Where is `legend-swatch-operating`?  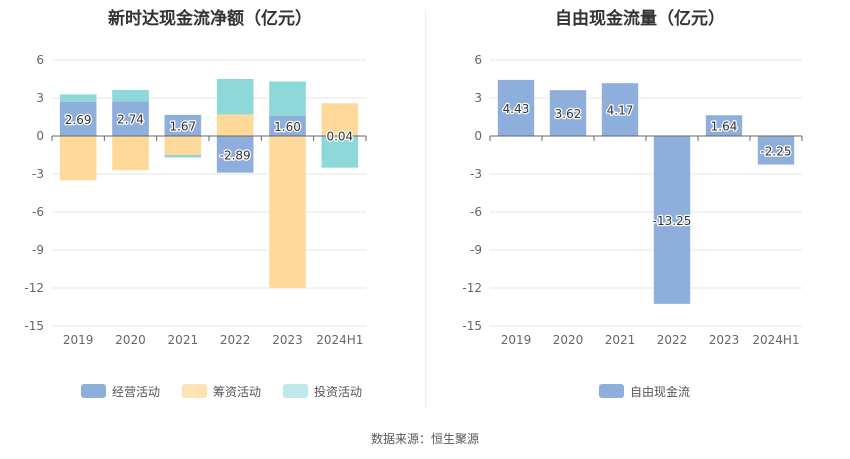
legend-swatch-operating is located at coordinates (93, 391).